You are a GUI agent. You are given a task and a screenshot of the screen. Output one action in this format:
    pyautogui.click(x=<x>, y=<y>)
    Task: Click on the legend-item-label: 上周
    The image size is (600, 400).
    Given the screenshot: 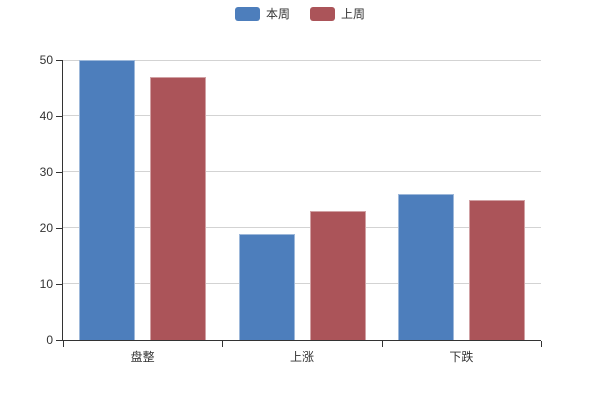 What is the action you would take?
    pyautogui.click(x=353, y=14)
    